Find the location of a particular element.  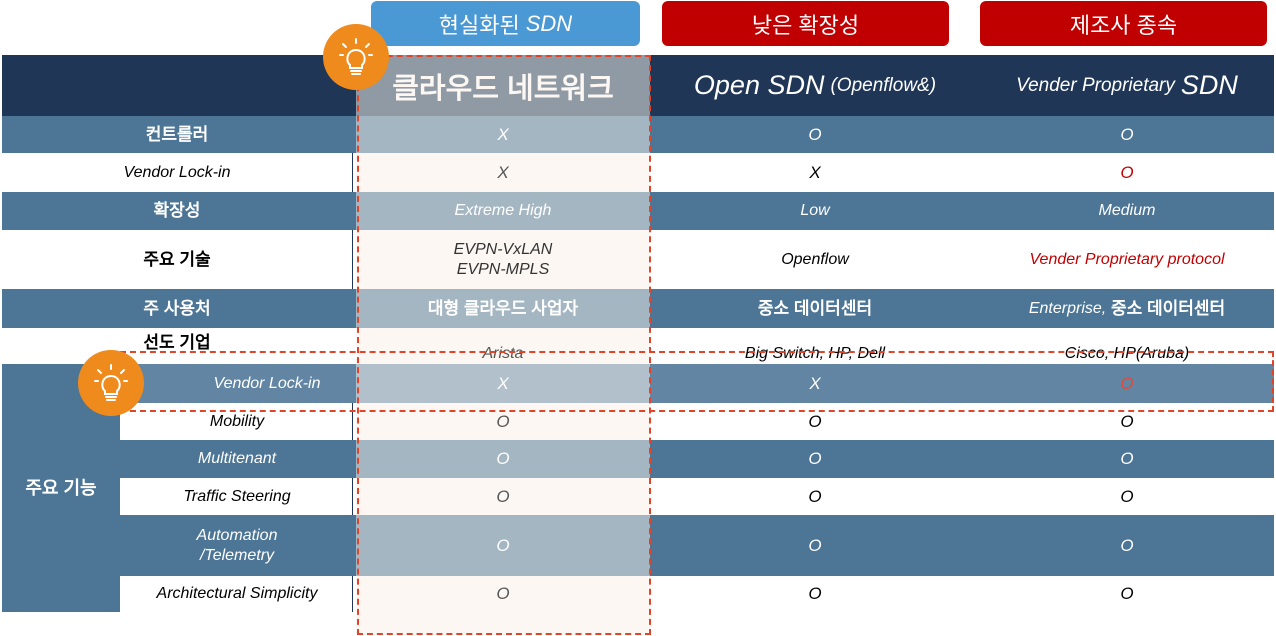

cell-value: Low is located at coordinates (815, 210).